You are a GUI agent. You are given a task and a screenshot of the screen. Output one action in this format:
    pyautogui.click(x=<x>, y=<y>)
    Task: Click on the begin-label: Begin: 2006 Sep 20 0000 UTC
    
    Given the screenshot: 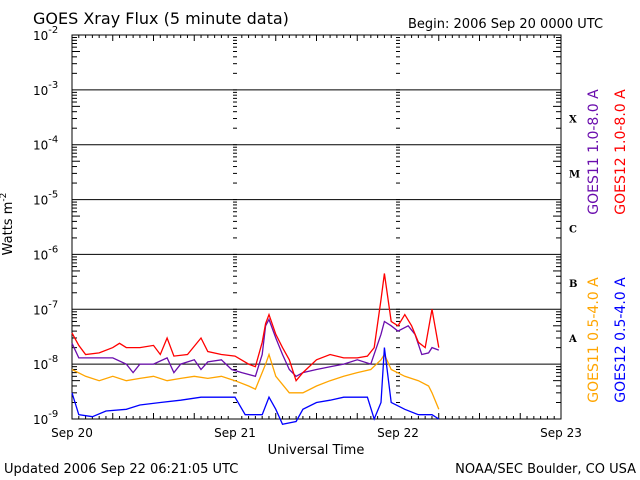 What is the action you would take?
    pyautogui.click(x=505, y=24)
    